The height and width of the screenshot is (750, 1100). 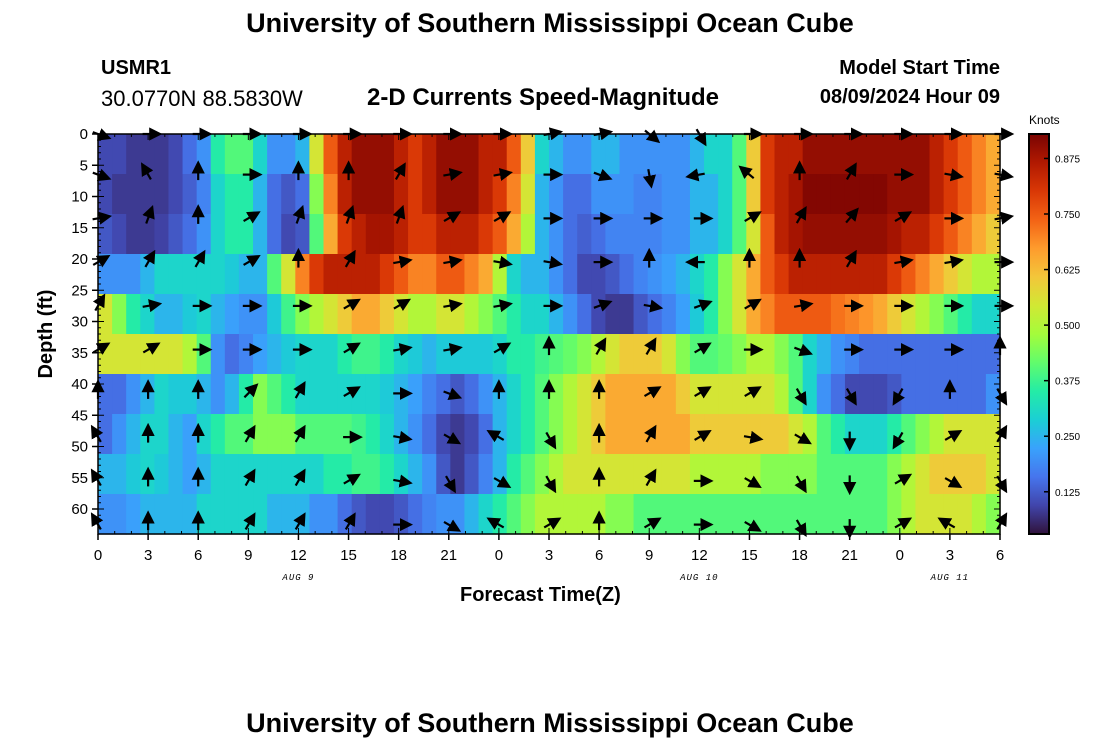 I want to click on y-tick-label: 15, so click(x=79, y=228).